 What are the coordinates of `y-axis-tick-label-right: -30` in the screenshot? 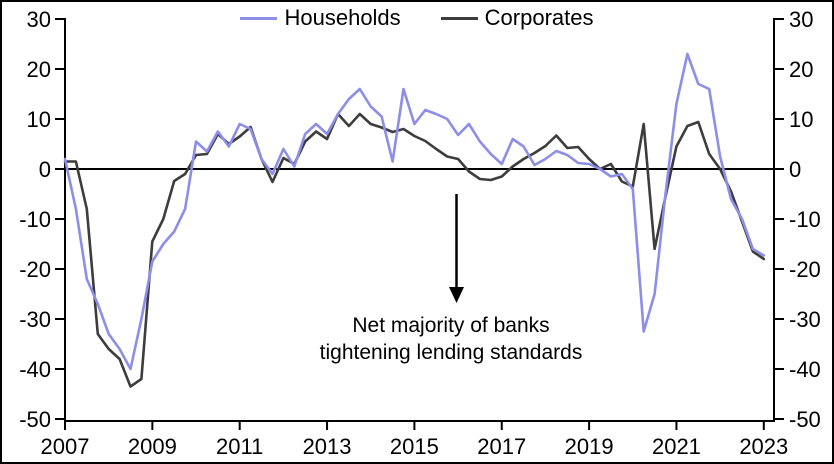 It's located at (805, 319).